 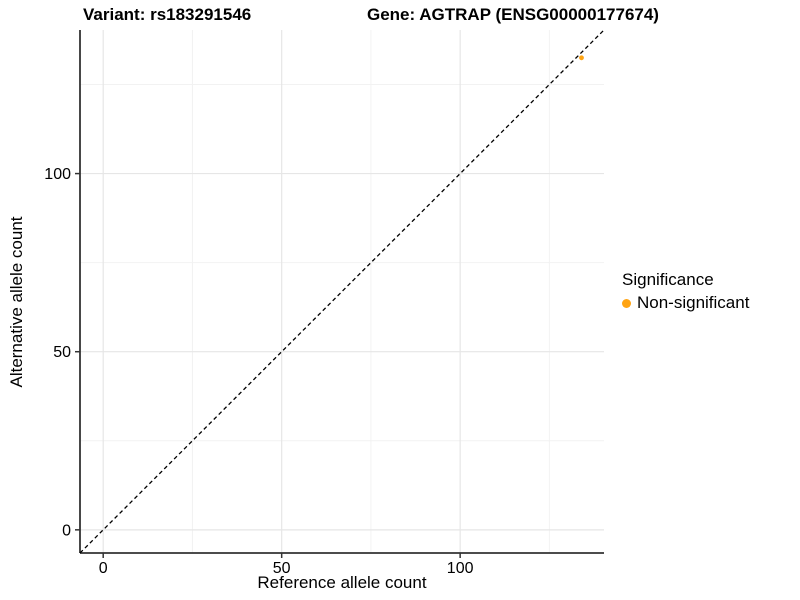 What do you see at coordinates (513, 14) in the screenshot?
I see `gene-title: Gene: AGTRAP (ENSG00000177674)` at bounding box center [513, 14].